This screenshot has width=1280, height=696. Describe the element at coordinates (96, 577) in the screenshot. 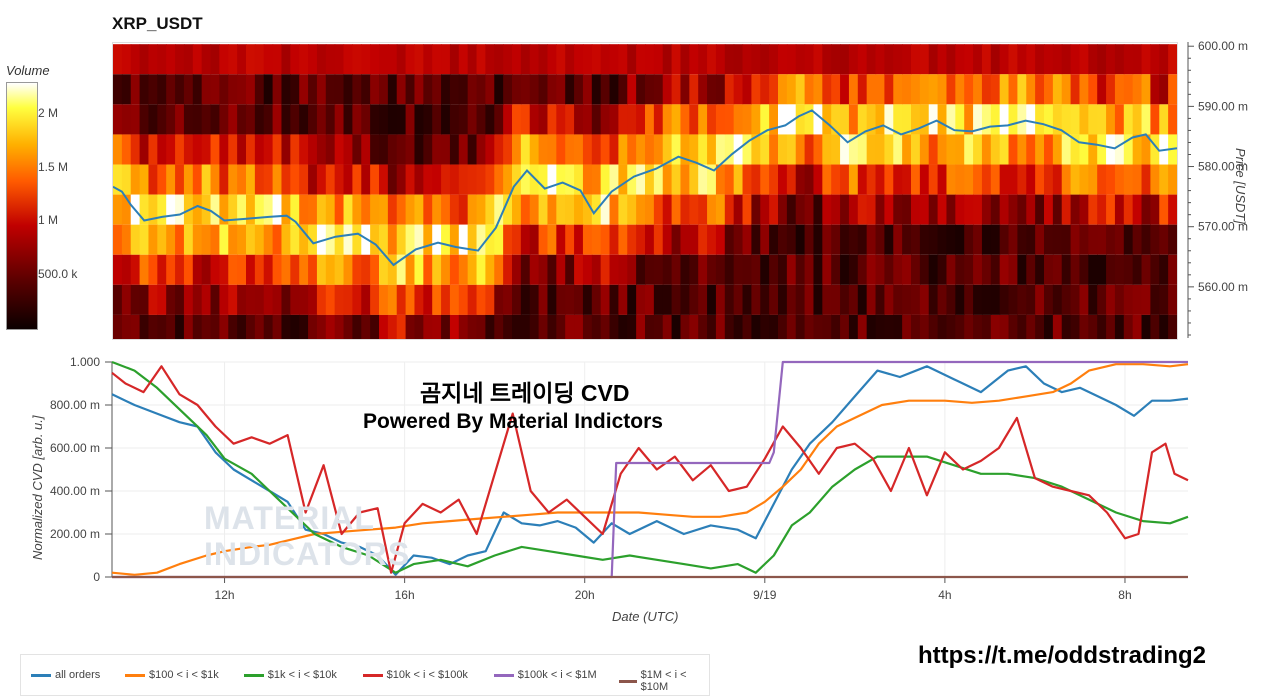

I see `cvd-y-tick-label: 0` at that location.